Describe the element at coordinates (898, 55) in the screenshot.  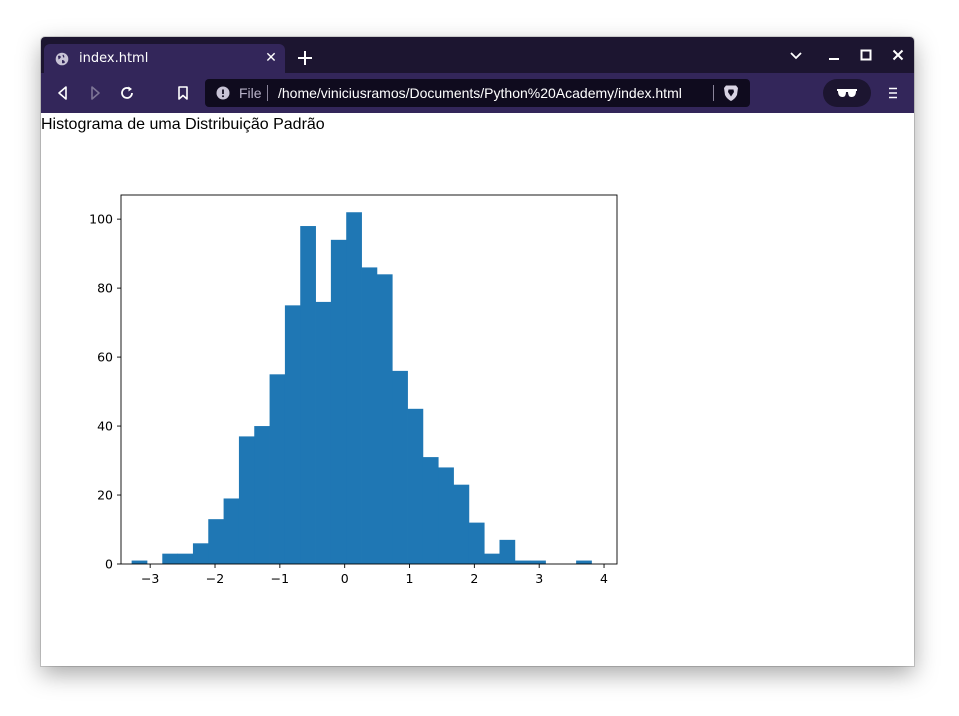
I see `close-window-icon` at that location.